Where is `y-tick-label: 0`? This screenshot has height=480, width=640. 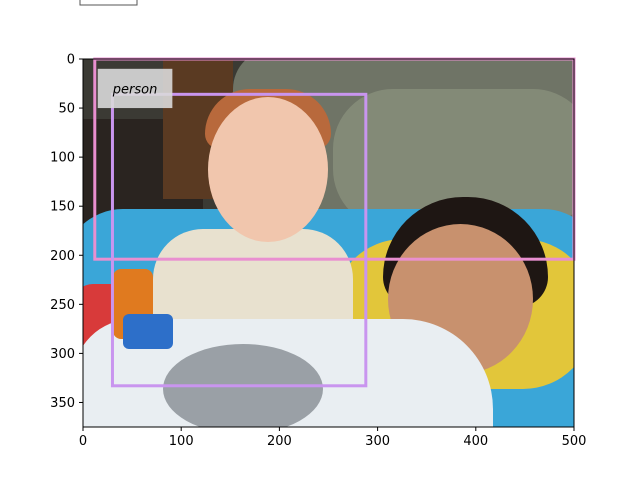 y-tick-label: 0 is located at coordinates (71, 60).